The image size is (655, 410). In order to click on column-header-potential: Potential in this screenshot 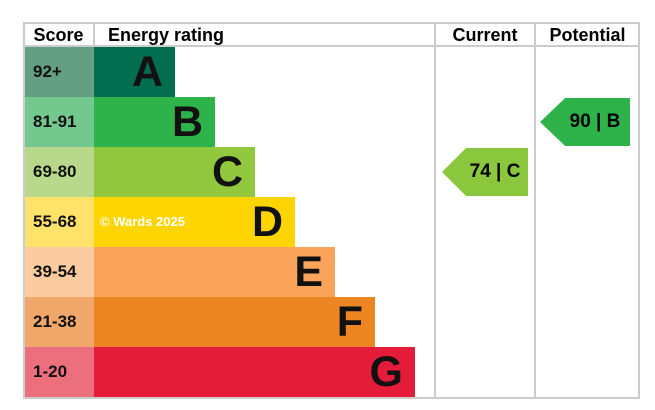, I will do `click(587, 35)`.